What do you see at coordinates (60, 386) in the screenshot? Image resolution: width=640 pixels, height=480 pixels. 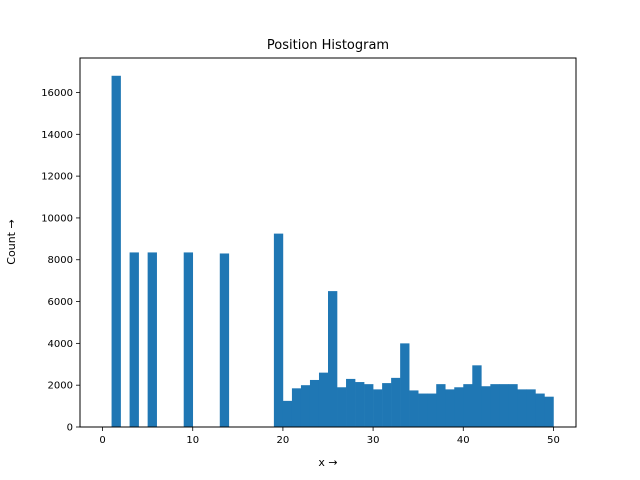 I see `y-tick-label: 2000` at bounding box center [60, 386].